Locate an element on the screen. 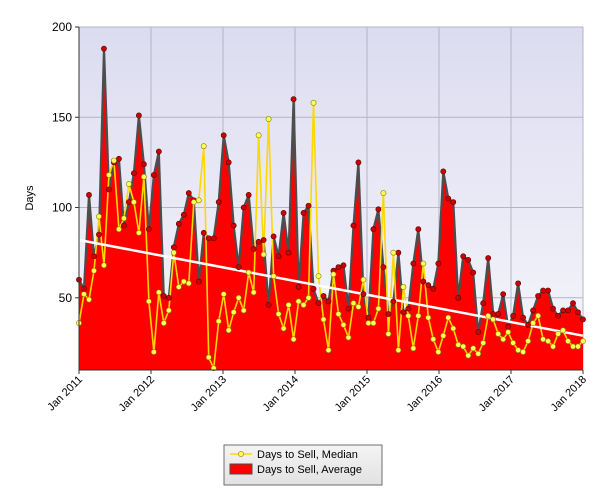 The width and height of the screenshot is (600, 500). y-tick-label: 100 is located at coordinates (62, 208).